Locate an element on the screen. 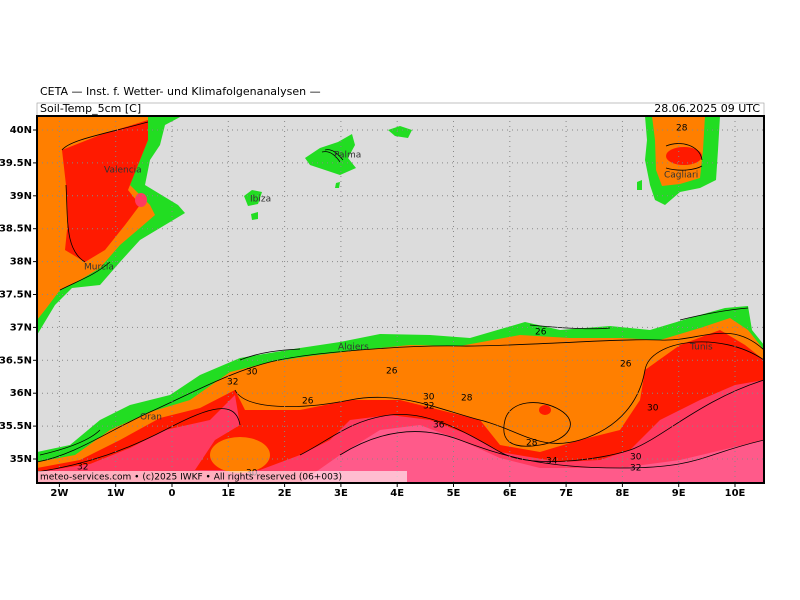 This screenshot has height=600, width=800. land-ibiza is located at coordinates (253, 198).